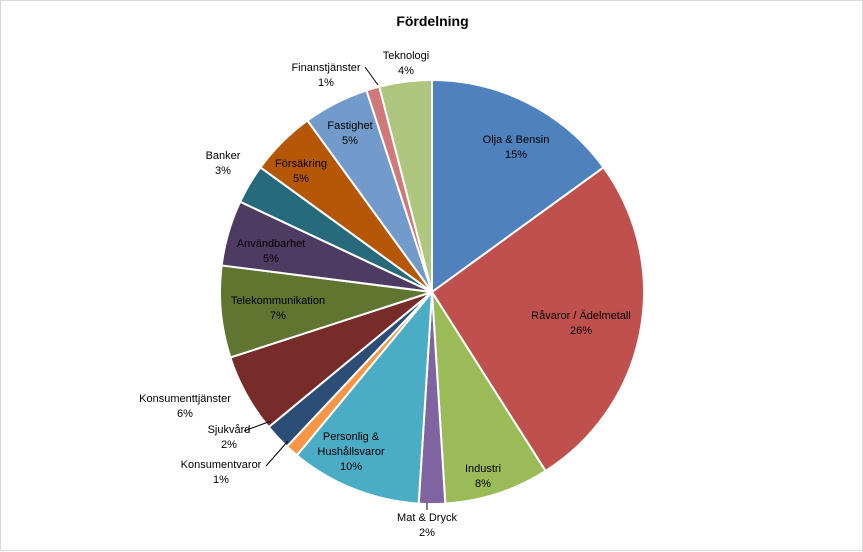 This screenshot has height=552, width=863. What do you see at coordinates (581, 331) in the screenshot?
I see `slice-percent: 26%` at bounding box center [581, 331].